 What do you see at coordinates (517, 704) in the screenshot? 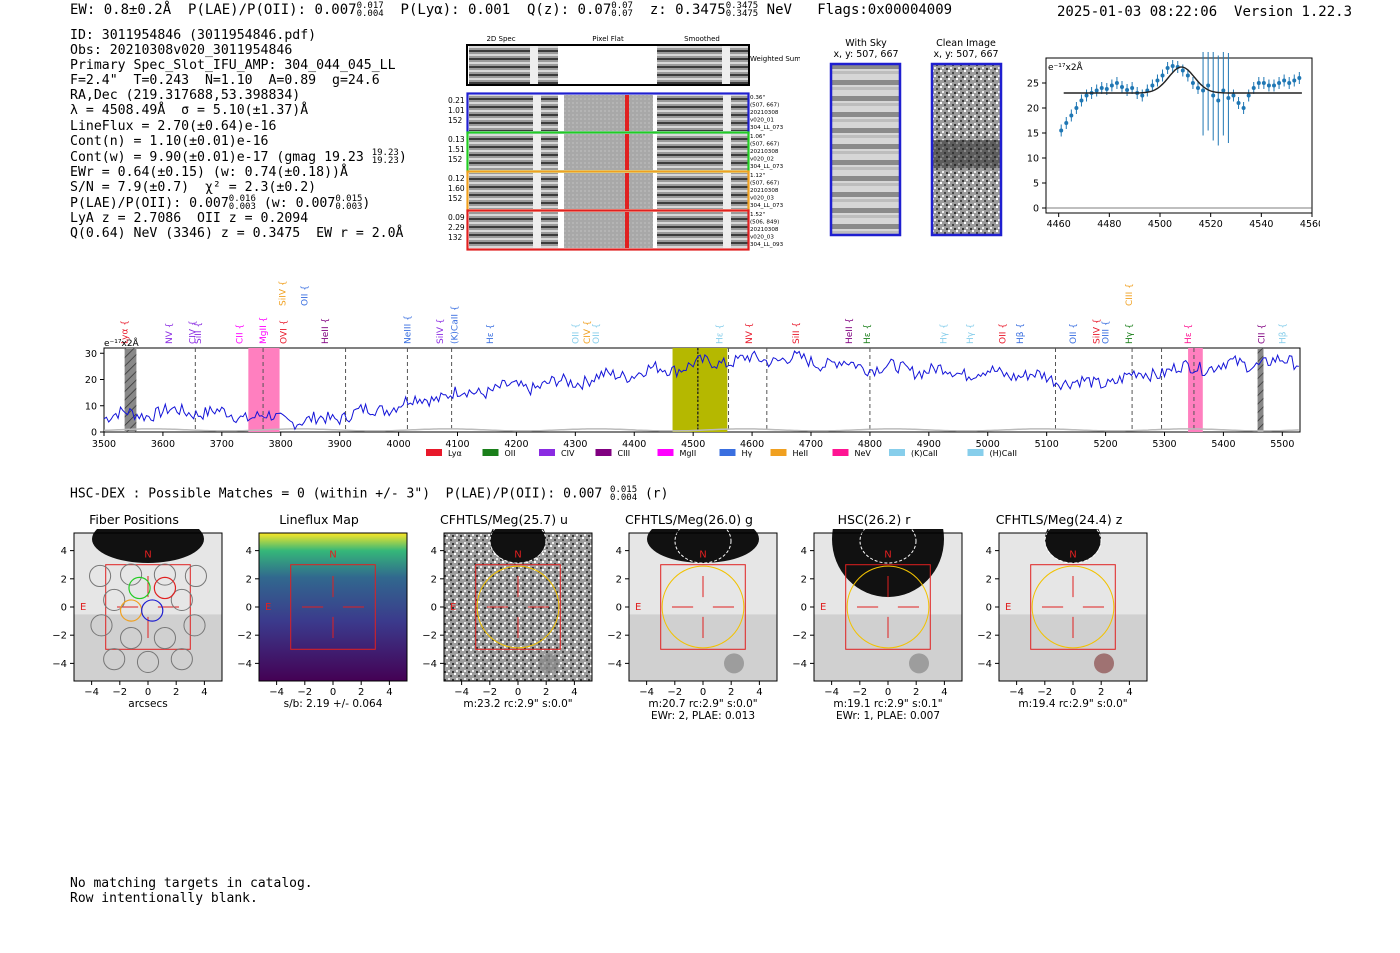
I see `thumbnail-caption: m:23.2 rc:2.9" s:0.0"` at bounding box center [517, 704].